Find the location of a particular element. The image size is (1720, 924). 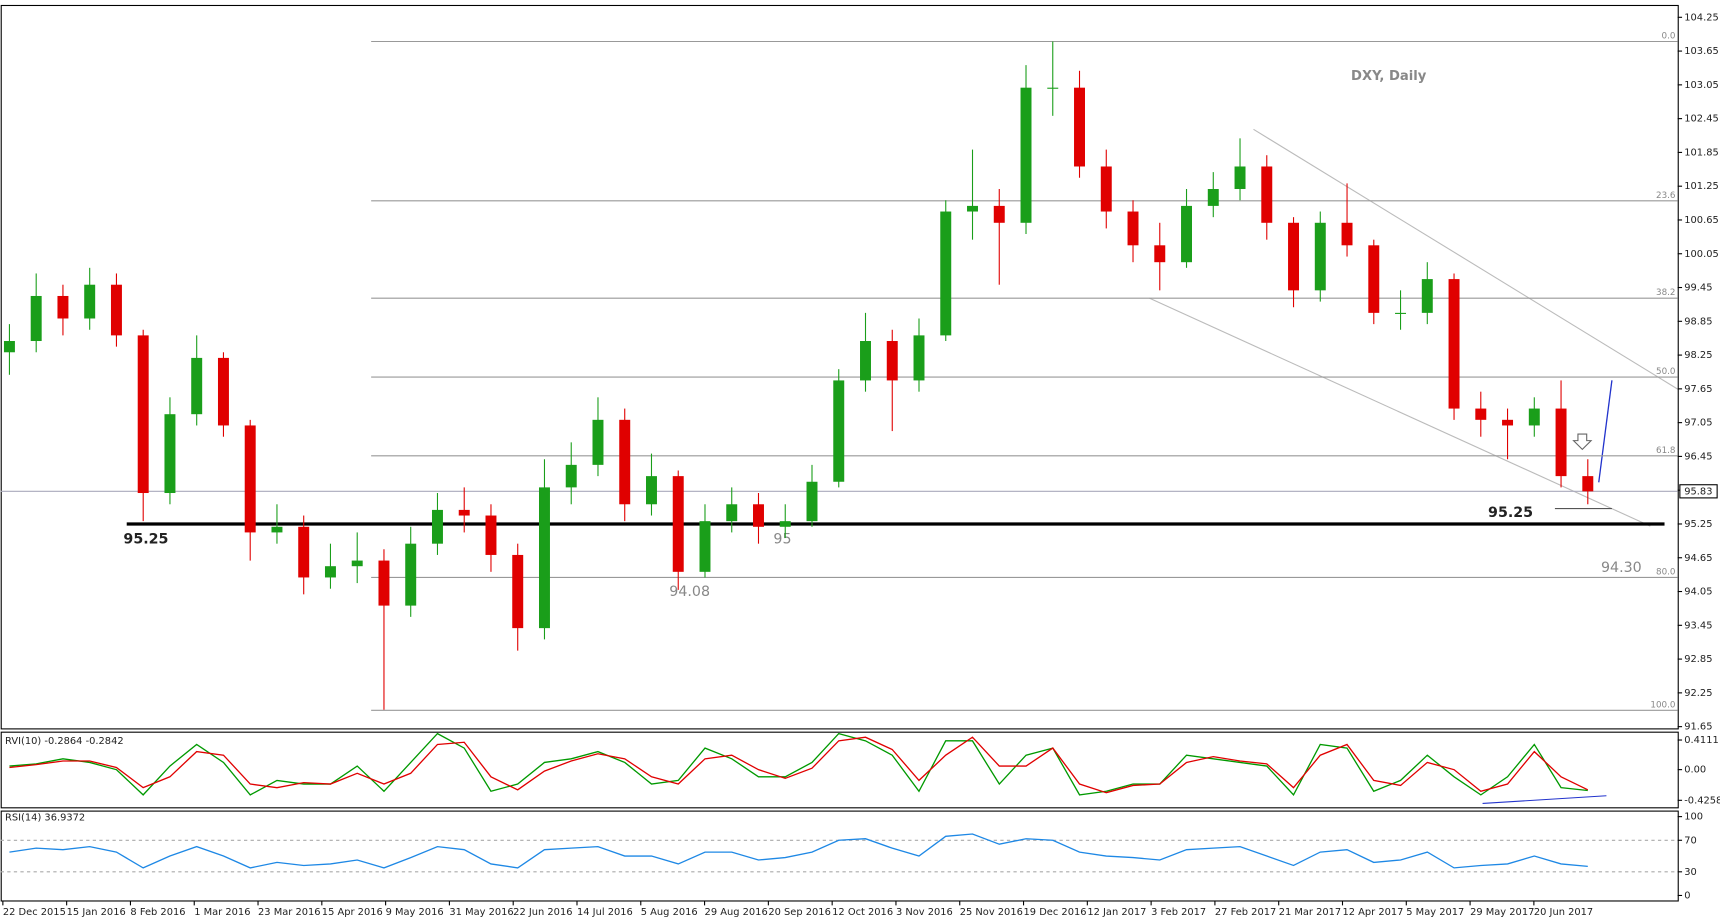

rvi-line is located at coordinates (798, 764).